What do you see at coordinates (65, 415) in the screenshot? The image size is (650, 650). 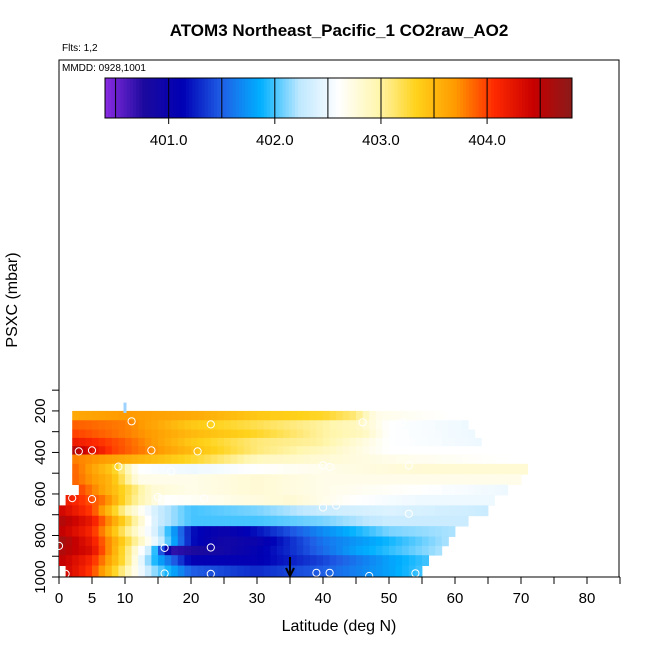 I see `flight-marker` at bounding box center [65, 415].